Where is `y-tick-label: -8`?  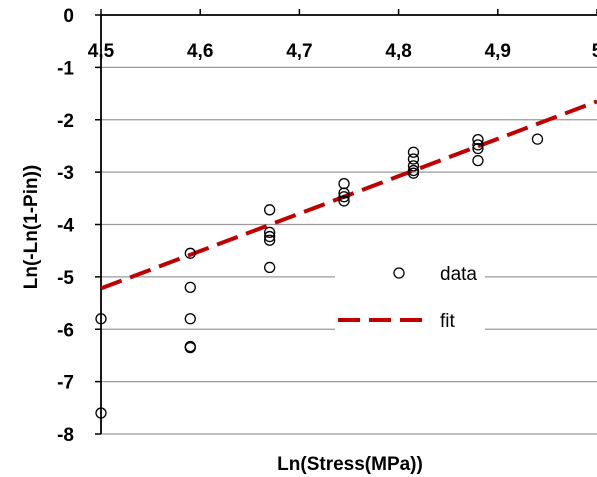 y-tick-label: -8 is located at coordinates (65, 435).